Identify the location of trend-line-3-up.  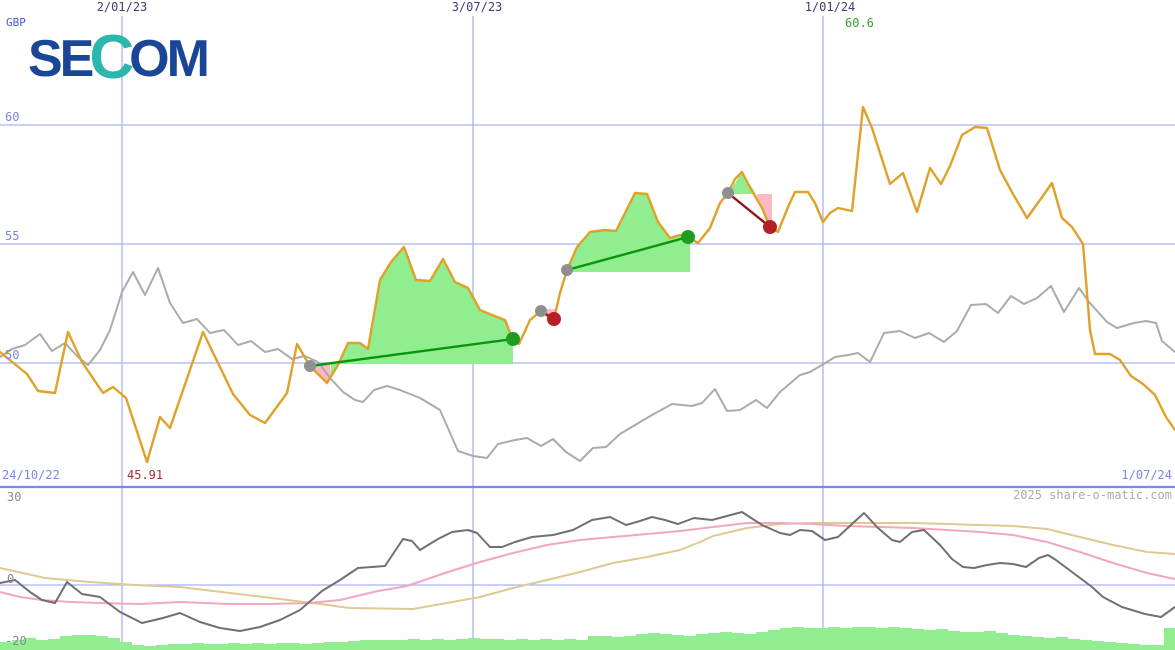
(627, 253).